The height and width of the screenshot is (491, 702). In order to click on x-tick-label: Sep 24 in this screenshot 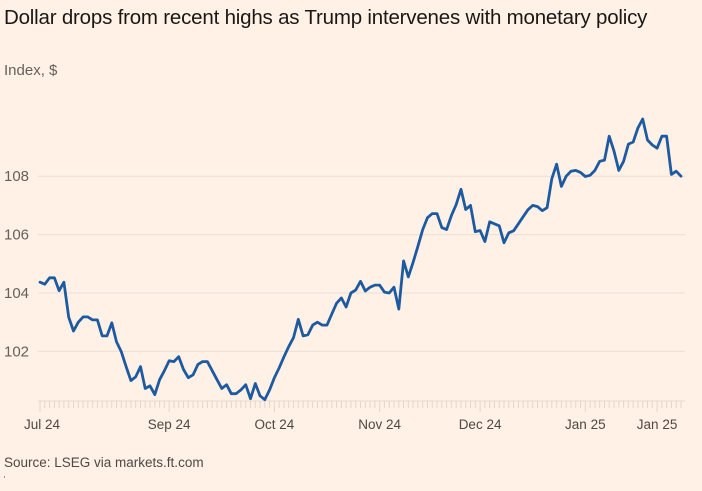, I will do `click(169, 424)`.